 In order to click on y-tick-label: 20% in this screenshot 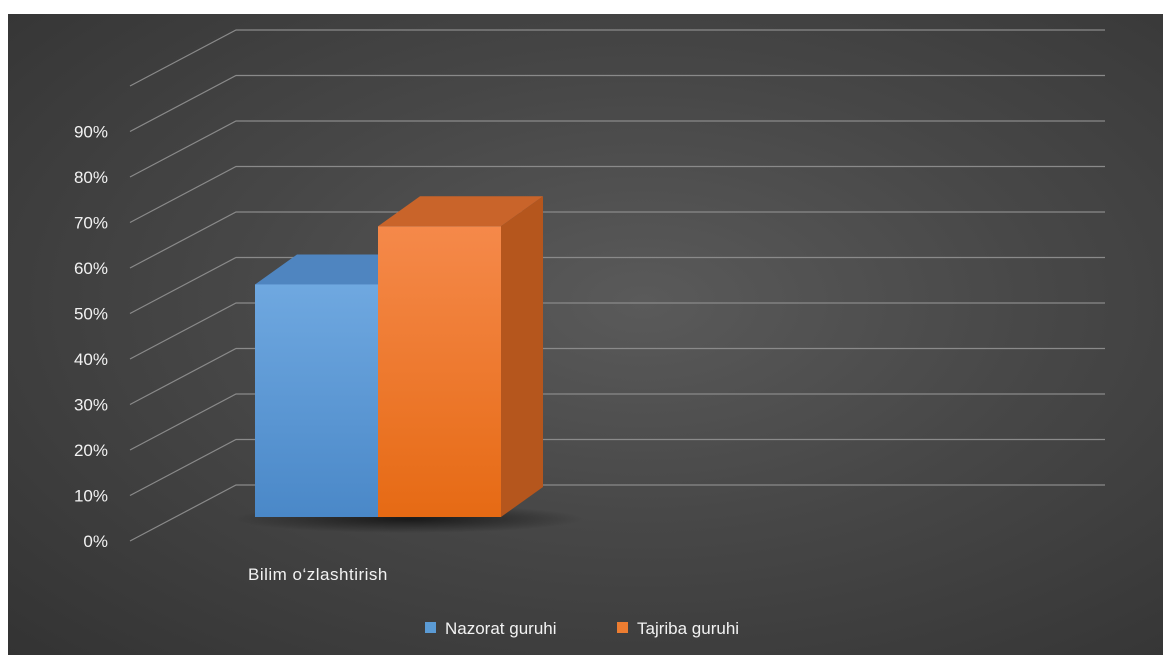, I will do `click(91, 450)`.